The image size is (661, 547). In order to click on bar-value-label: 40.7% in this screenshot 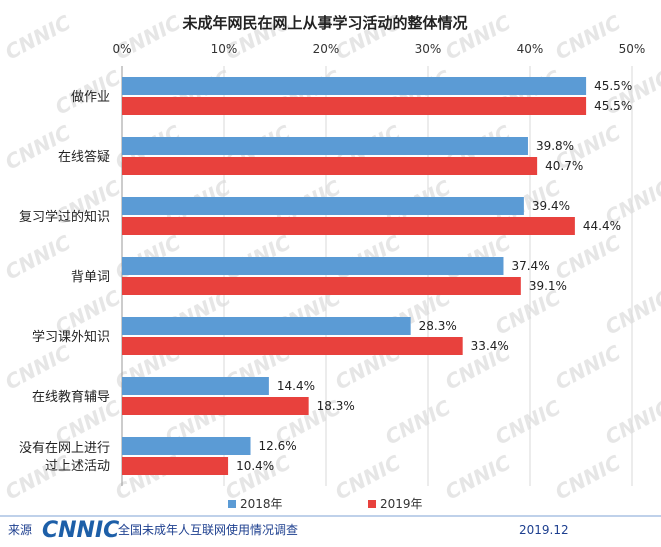, I will do `click(564, 166)`.